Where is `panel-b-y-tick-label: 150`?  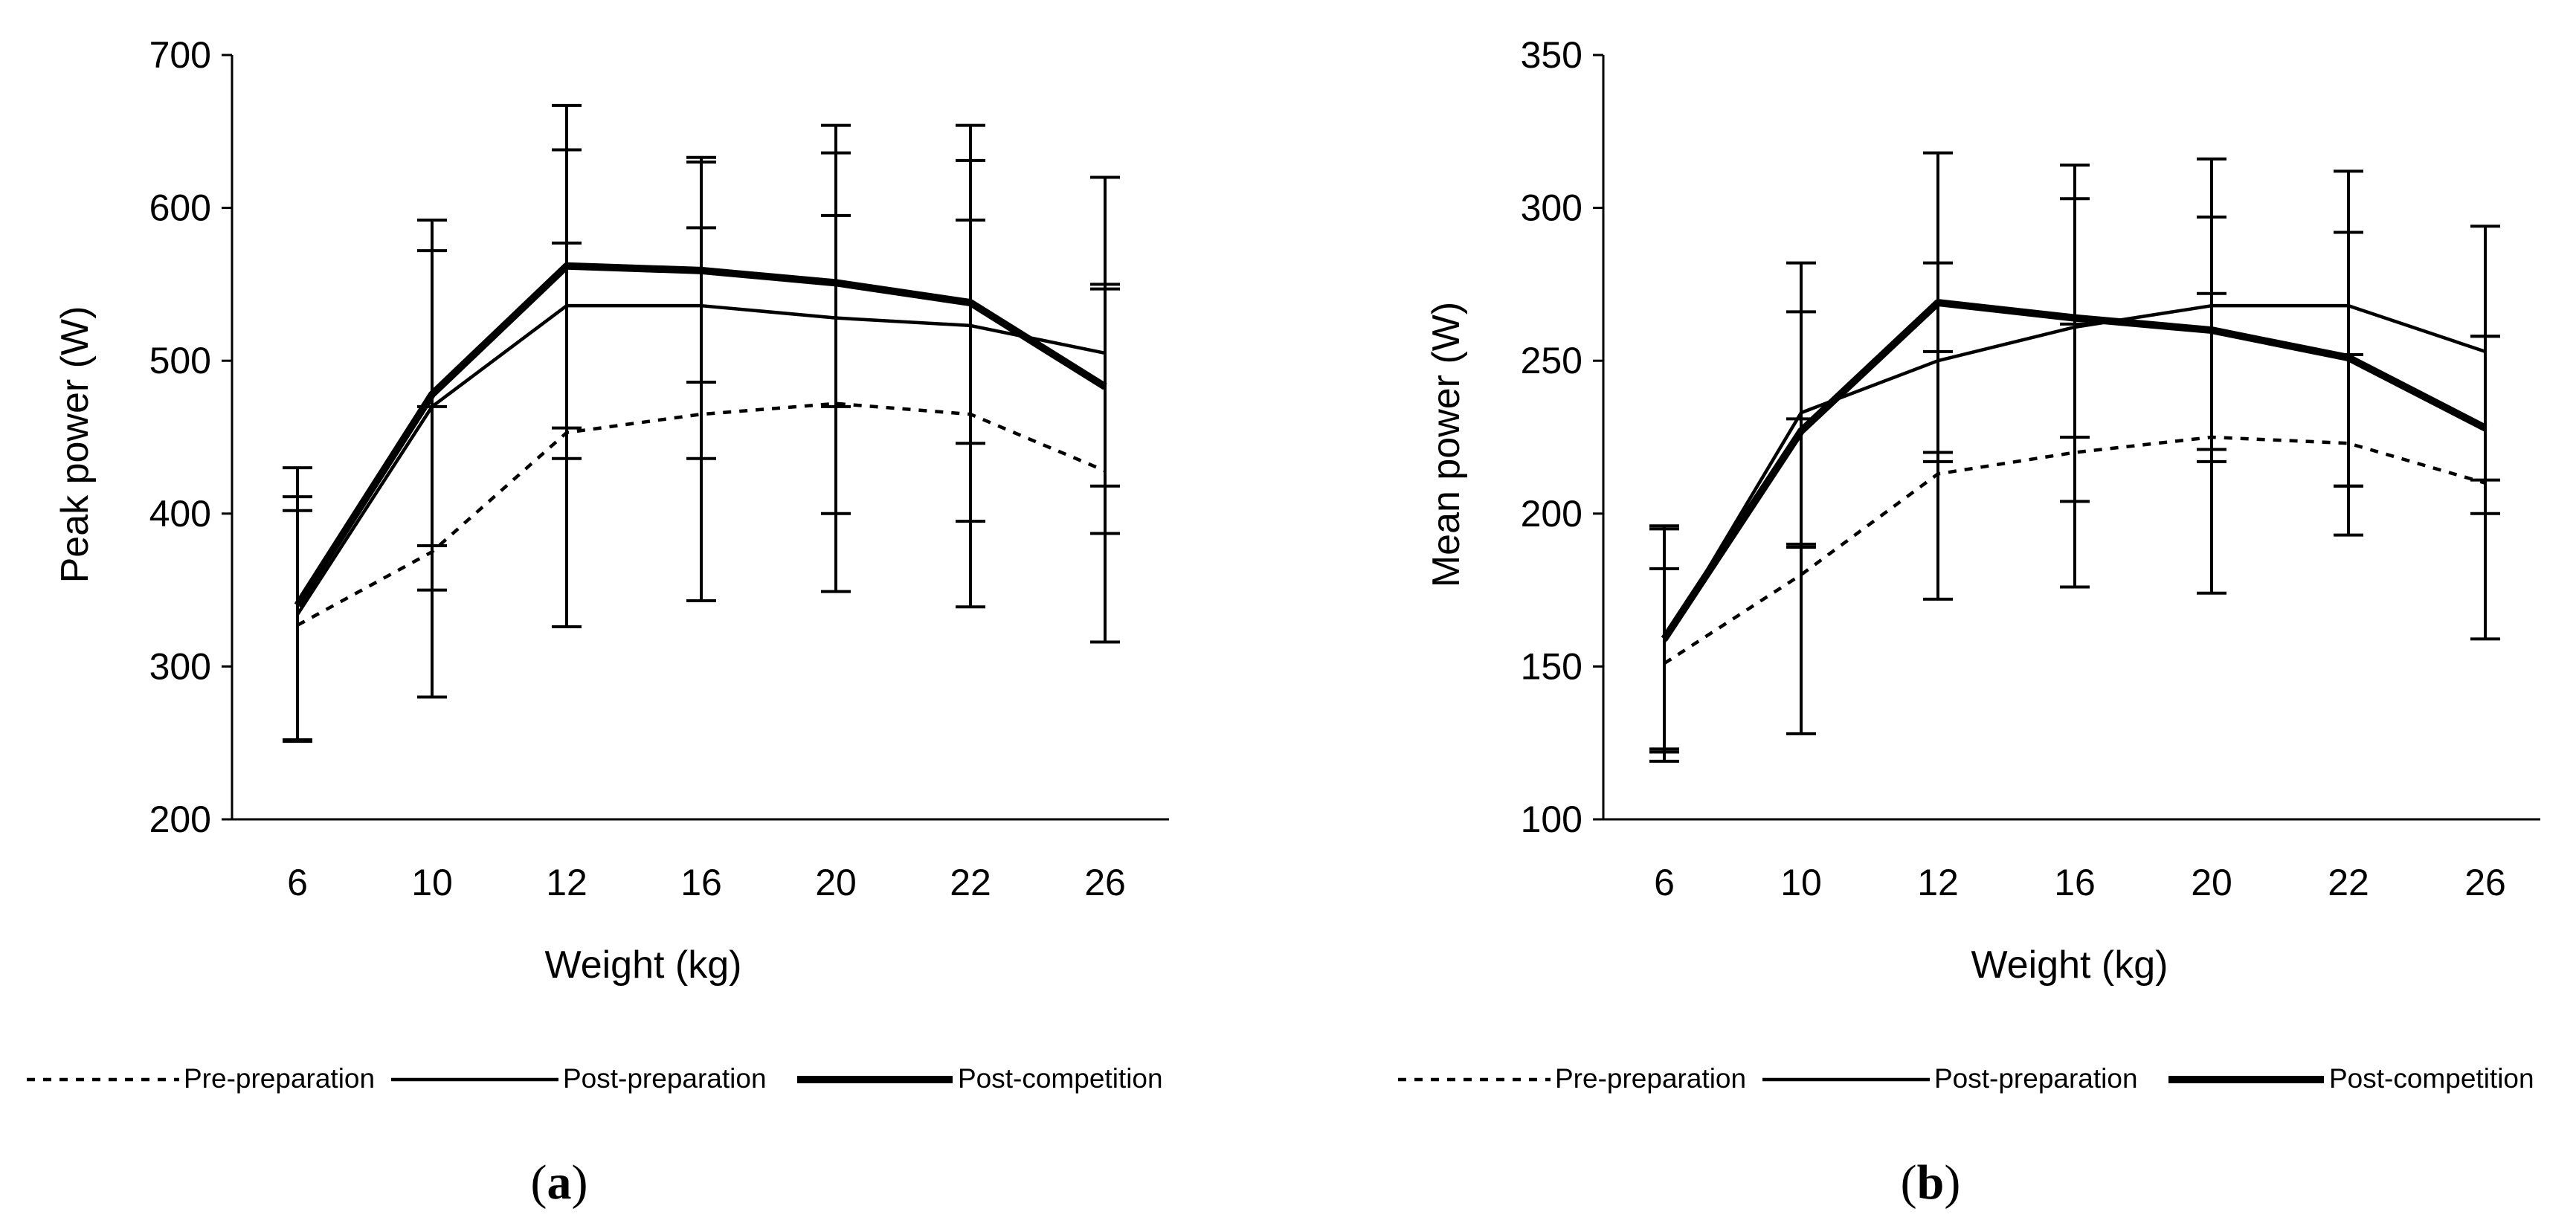
panel-b-y-tick-label: 150 is located at coordinates (1551, 666).